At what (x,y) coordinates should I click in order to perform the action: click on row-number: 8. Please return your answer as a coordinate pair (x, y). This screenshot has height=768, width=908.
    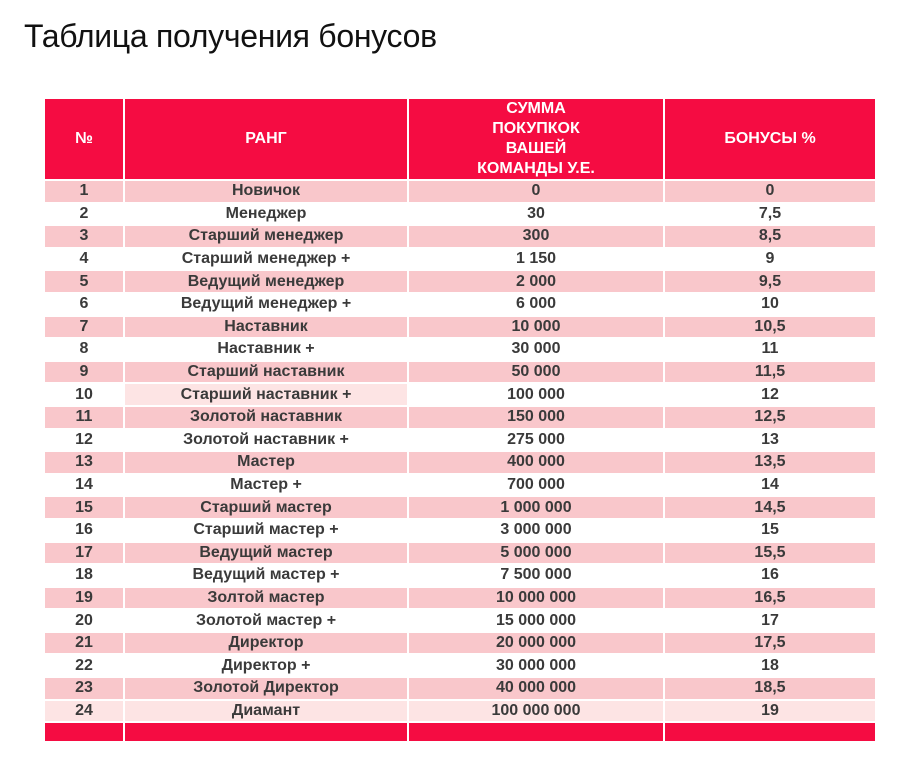
    Looking at the image, I should click on (84, 349).